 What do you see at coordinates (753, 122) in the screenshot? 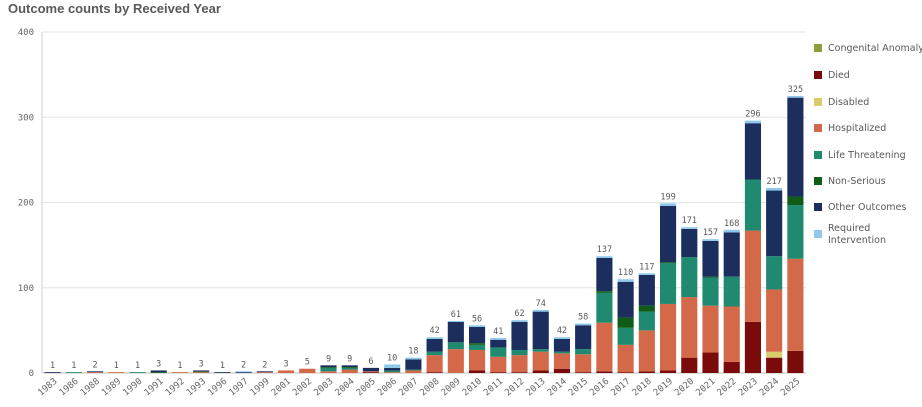
I see `bar-segment-2023-required-intervention` at bounding box center [753, 122].